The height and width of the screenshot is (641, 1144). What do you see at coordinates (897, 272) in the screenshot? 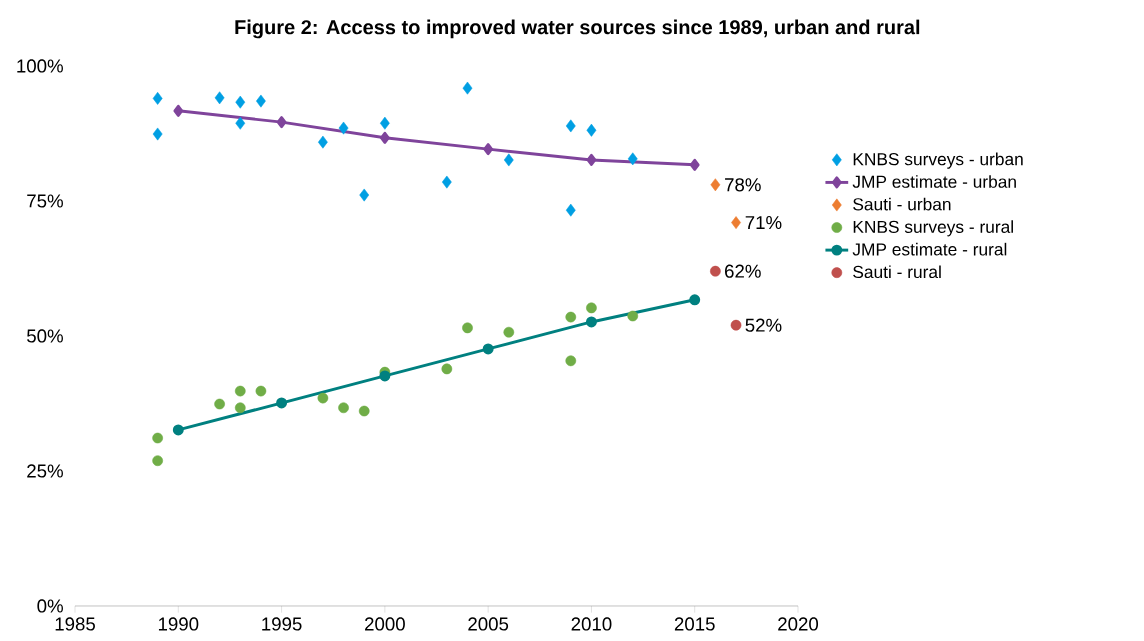
I see `legend-label: Sauti - rural` at bounding box center [897, 272].